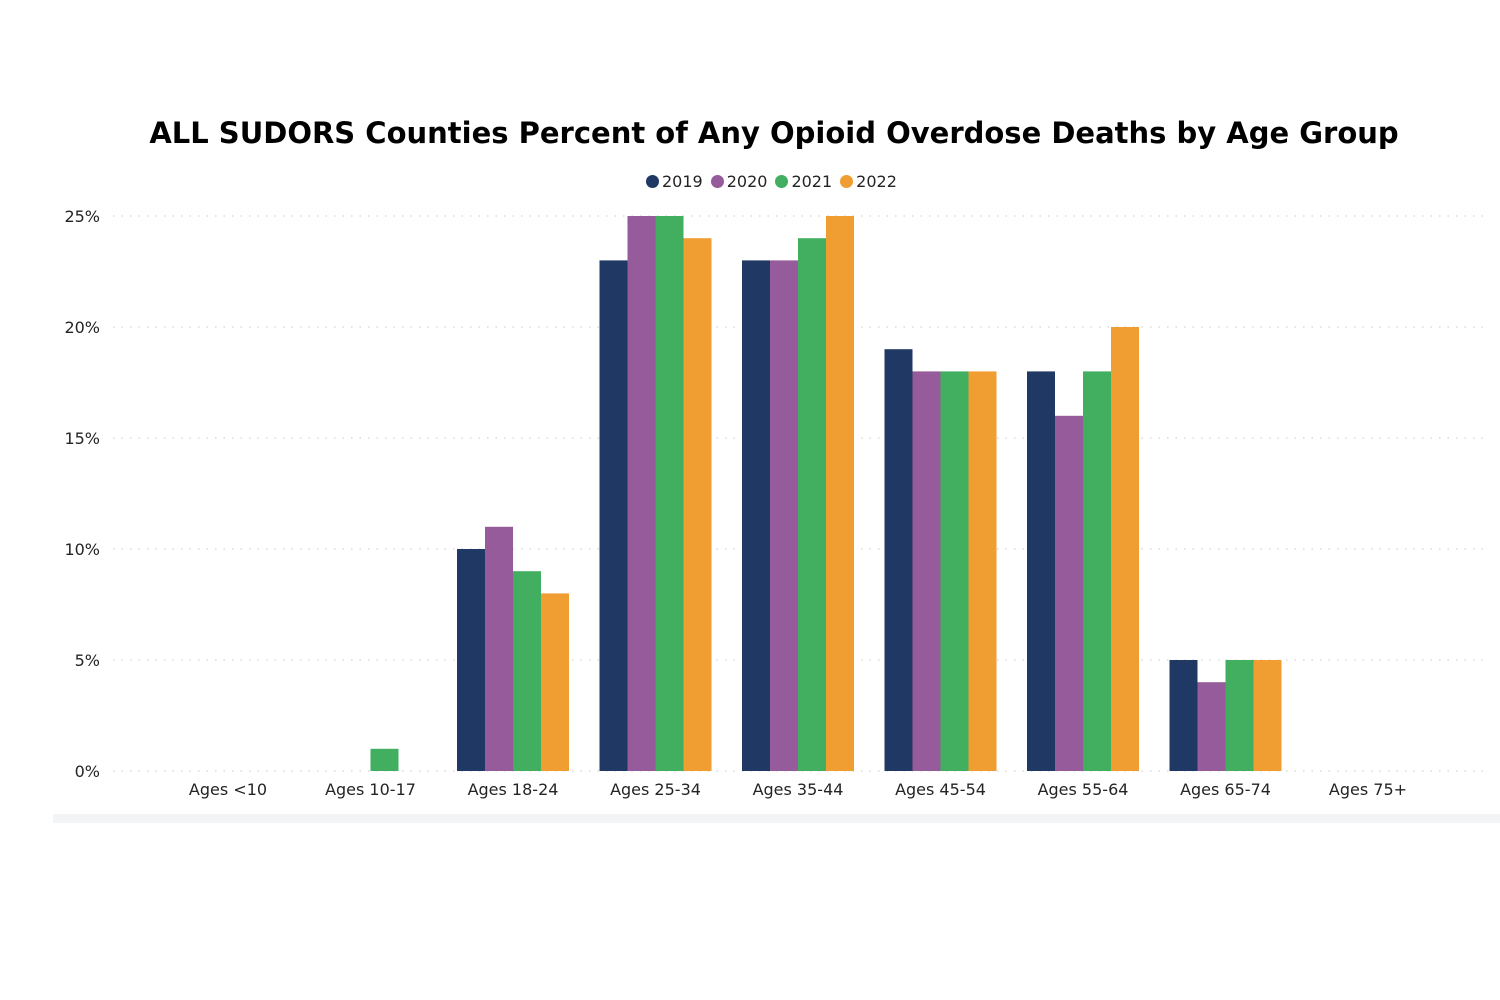 This screenshot has height=1000, width=1500. I want to click on x-tick-label: Ages <10, so click(228, 789).